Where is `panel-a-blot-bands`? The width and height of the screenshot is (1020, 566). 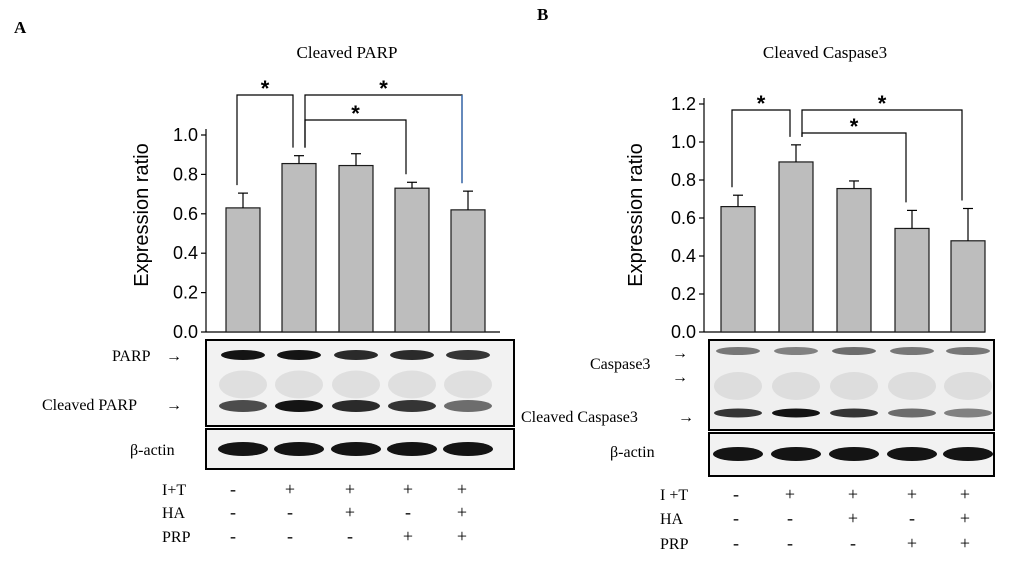 panel-a-blot-bands is located at coordinates (355, 381).